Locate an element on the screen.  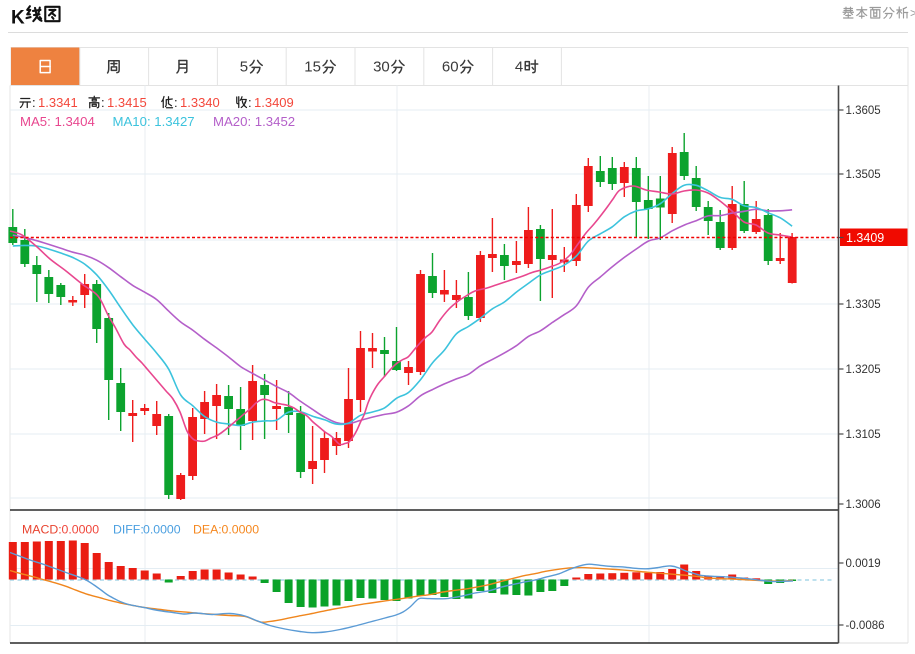
svg-text: 60 is located at coordinates (450, 67).